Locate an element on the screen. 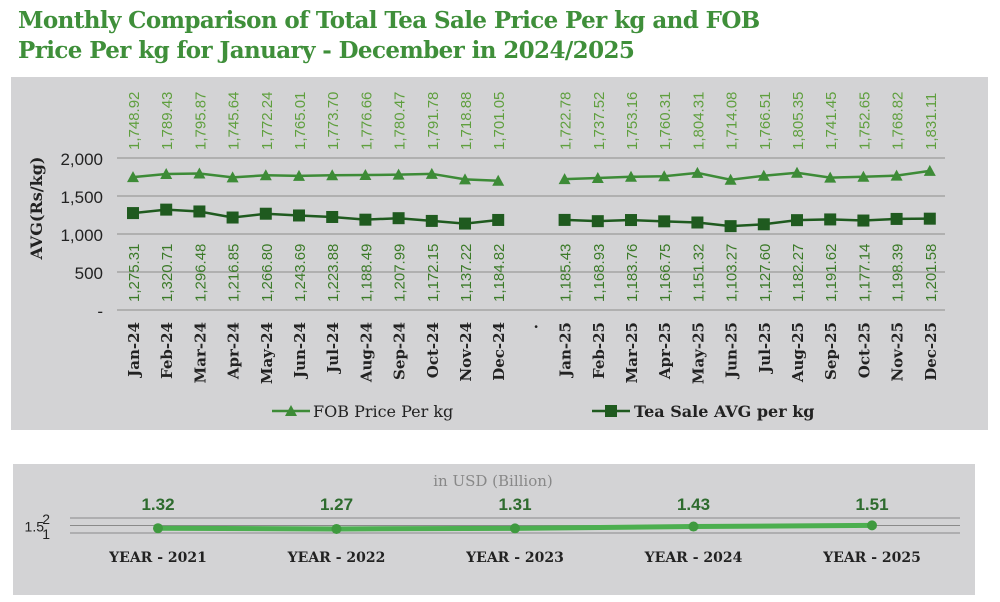 The image size is (1000, 602). tea-sale-data-label: 1,191.62 is located at coordinates (831, 273).